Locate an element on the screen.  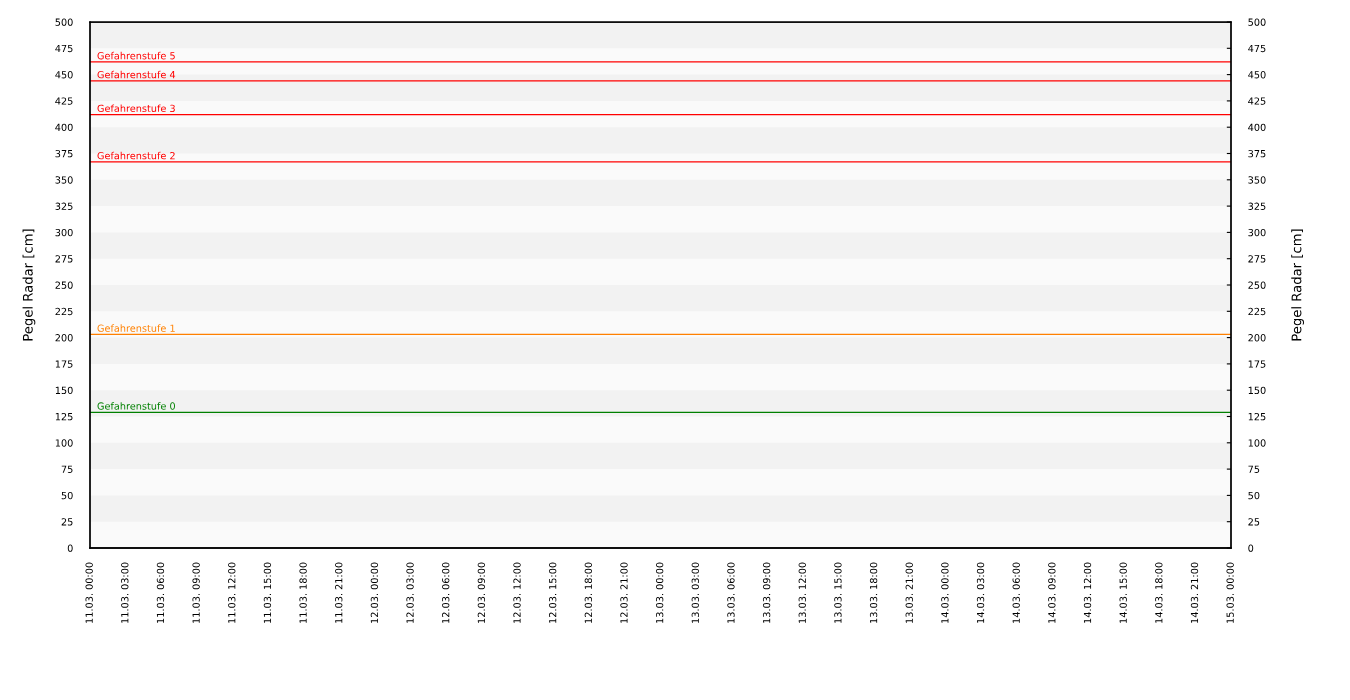
y2-tick-label: 450 is located at coordinates (1257, 75).